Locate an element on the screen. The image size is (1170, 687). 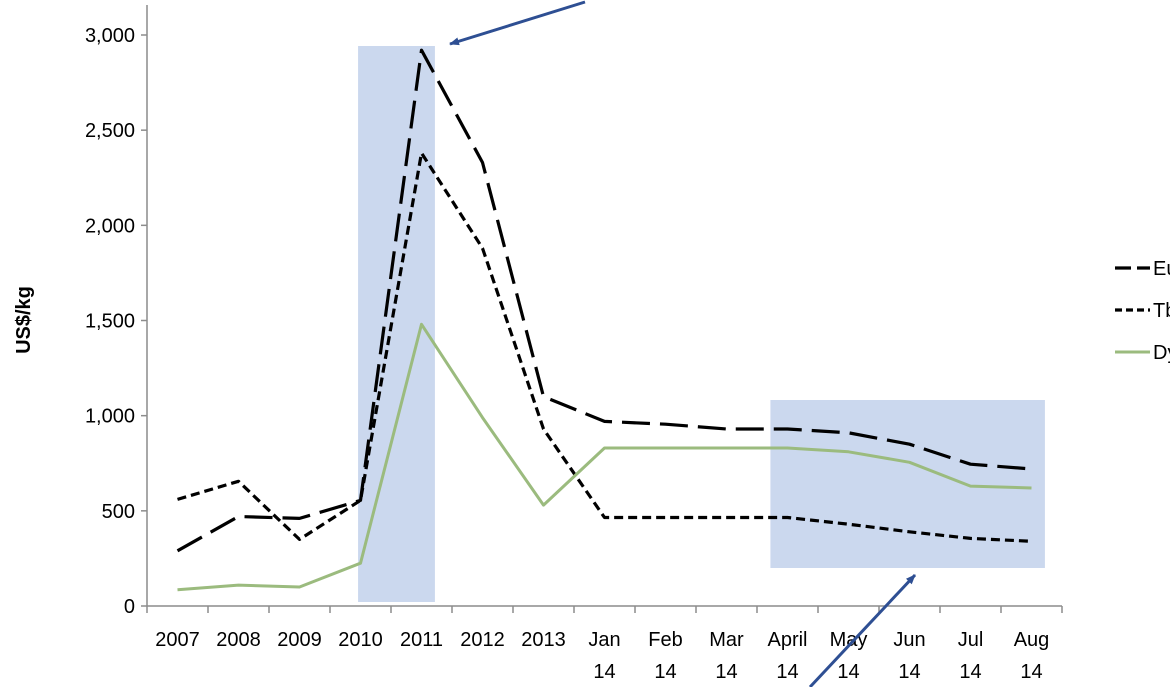
x-tick-label: 2011 is located at coordinates (421, 640).